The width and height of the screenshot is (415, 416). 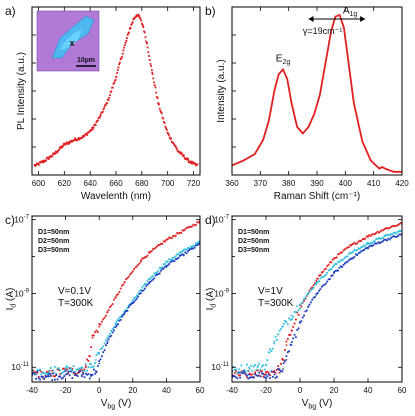 What do you see at coordinates (312, 407) in the screenshot?
I see `x-axis-label-sub: bg` at bounding box center [312, 407].